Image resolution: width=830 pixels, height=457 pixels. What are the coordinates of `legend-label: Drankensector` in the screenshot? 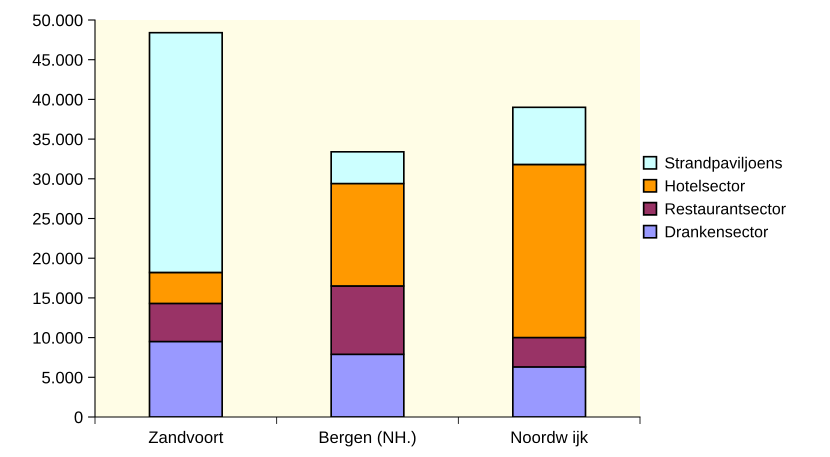 It's located at (717, 232).